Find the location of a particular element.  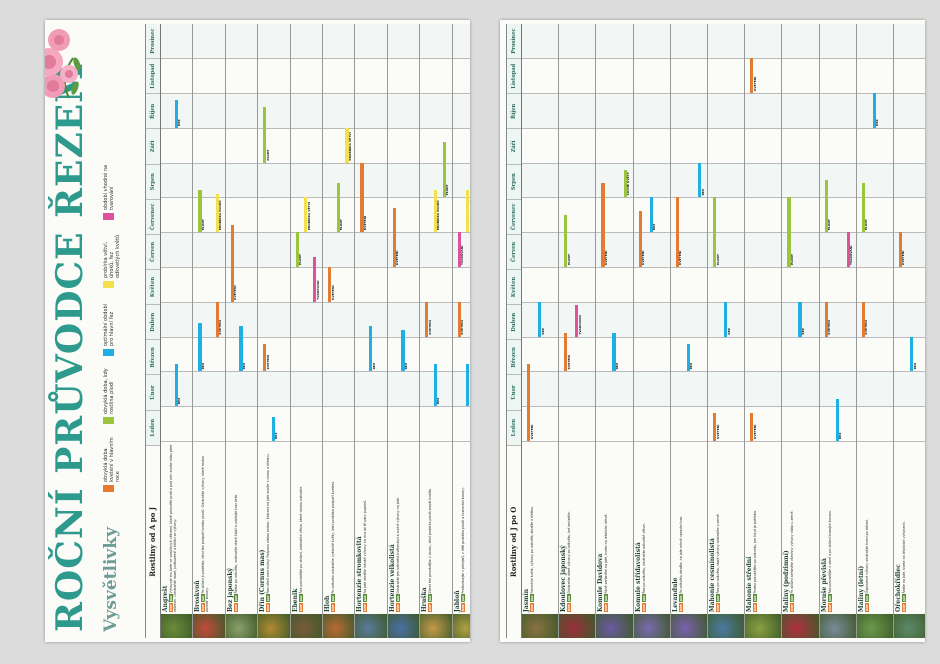

month-grid: ŘEZ PLODY is located at coordinates (800, 233).